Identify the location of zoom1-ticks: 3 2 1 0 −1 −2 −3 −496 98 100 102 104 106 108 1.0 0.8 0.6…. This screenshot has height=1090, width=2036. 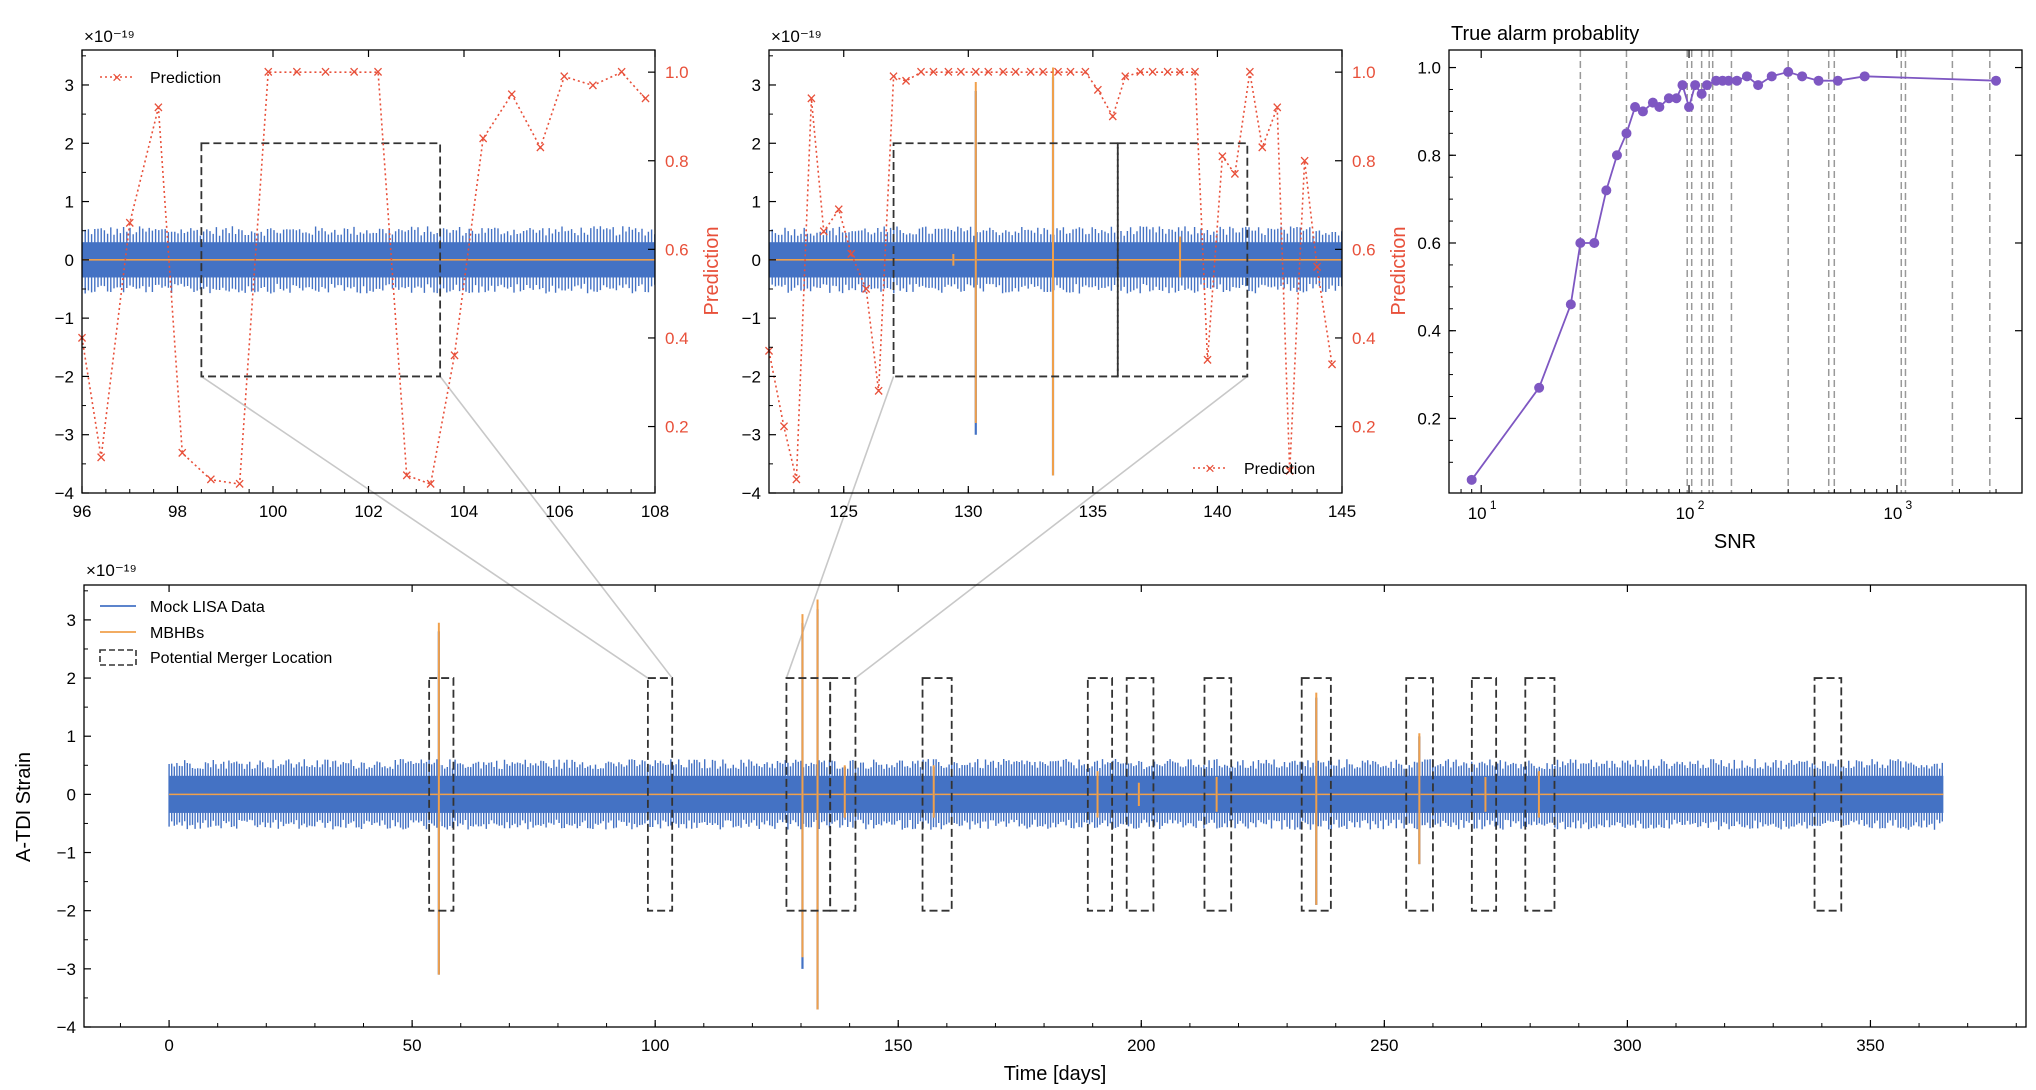
(372, 285).